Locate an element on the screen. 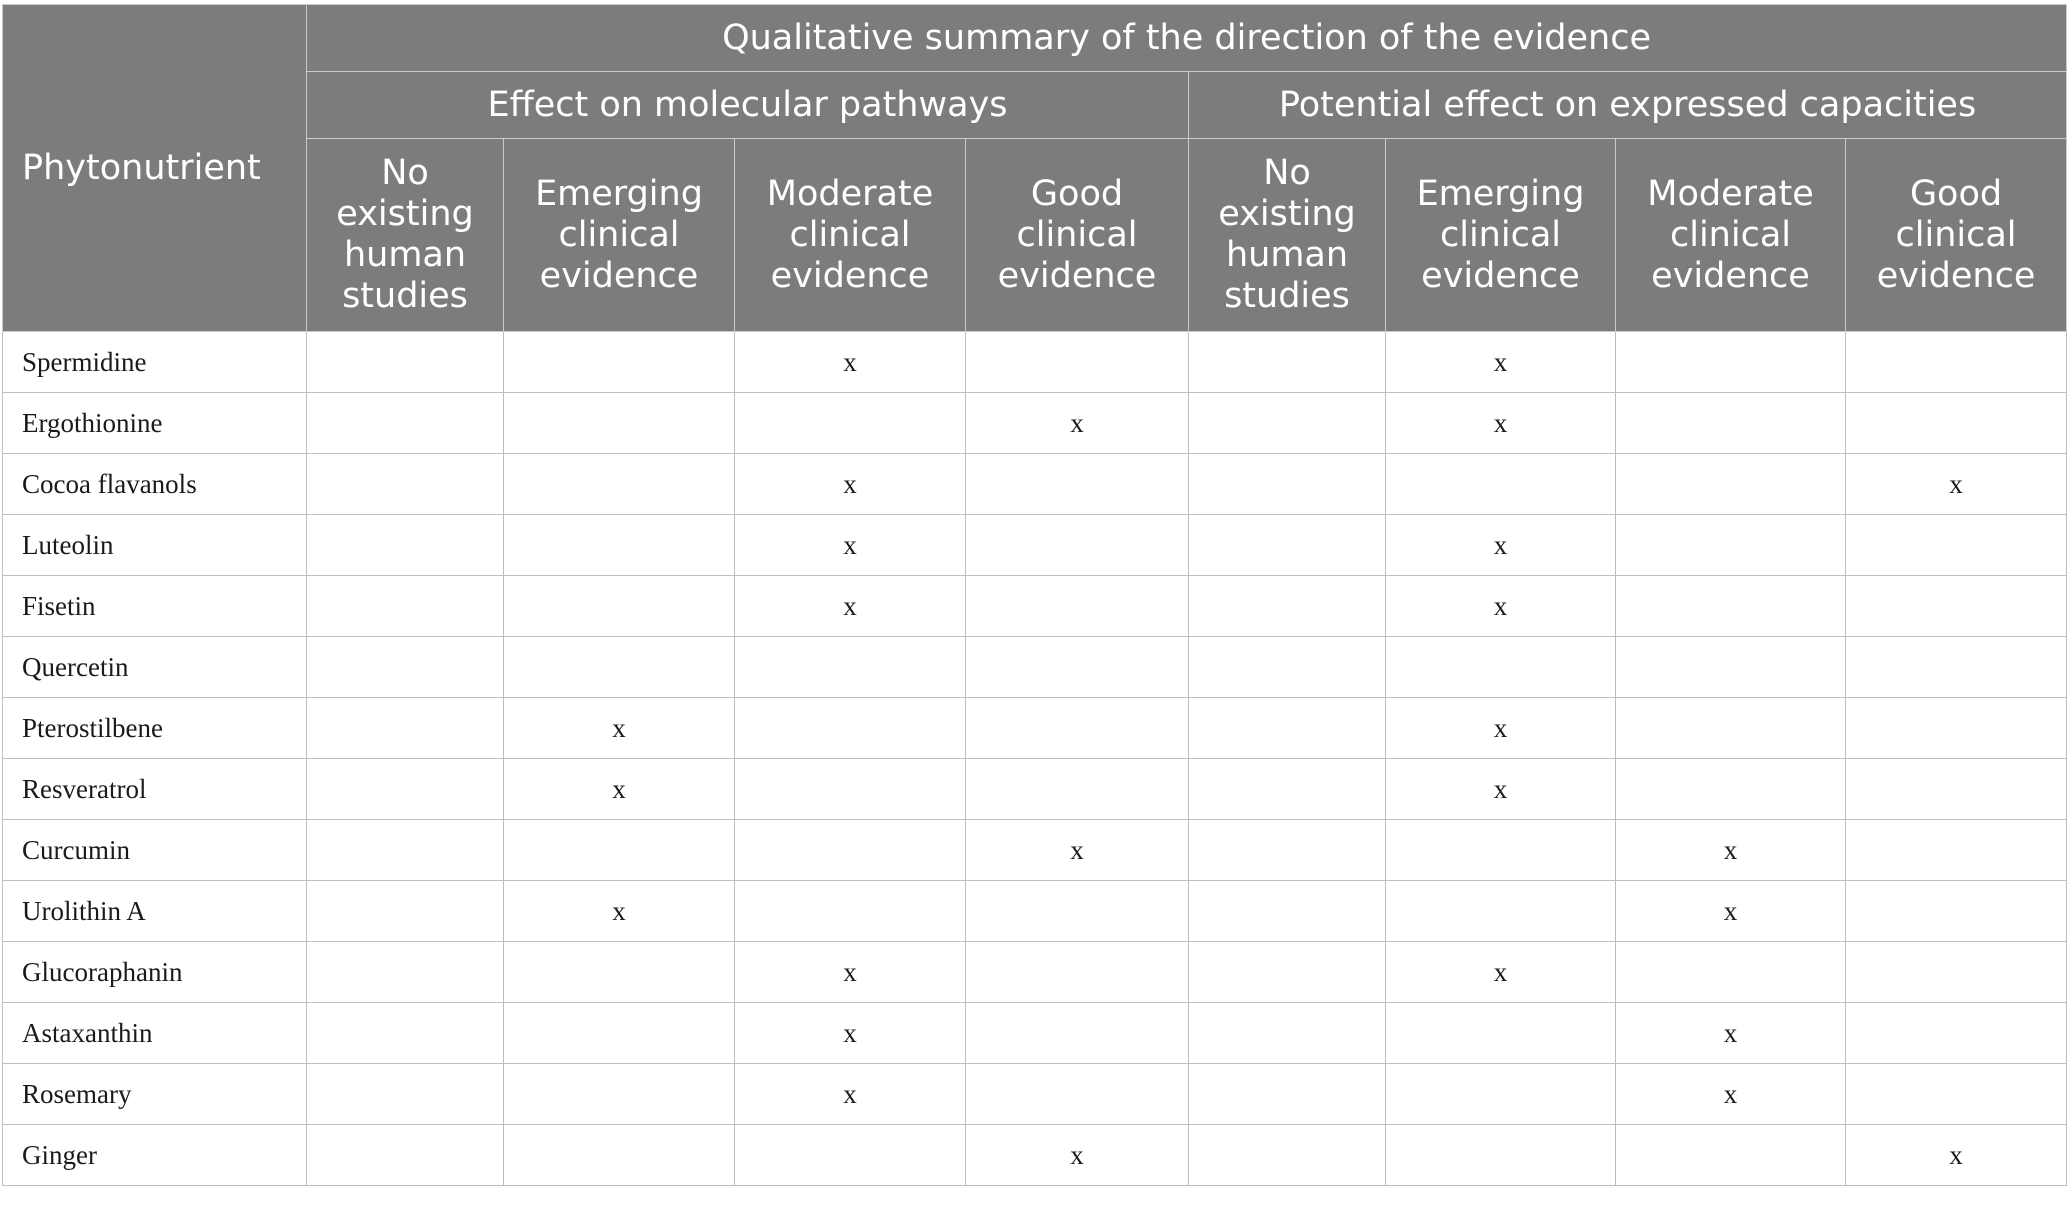 The height and width of the screenshot is (1212, 2068). phytonutrient-name: Luteolin is located at coordinates (154, 545).